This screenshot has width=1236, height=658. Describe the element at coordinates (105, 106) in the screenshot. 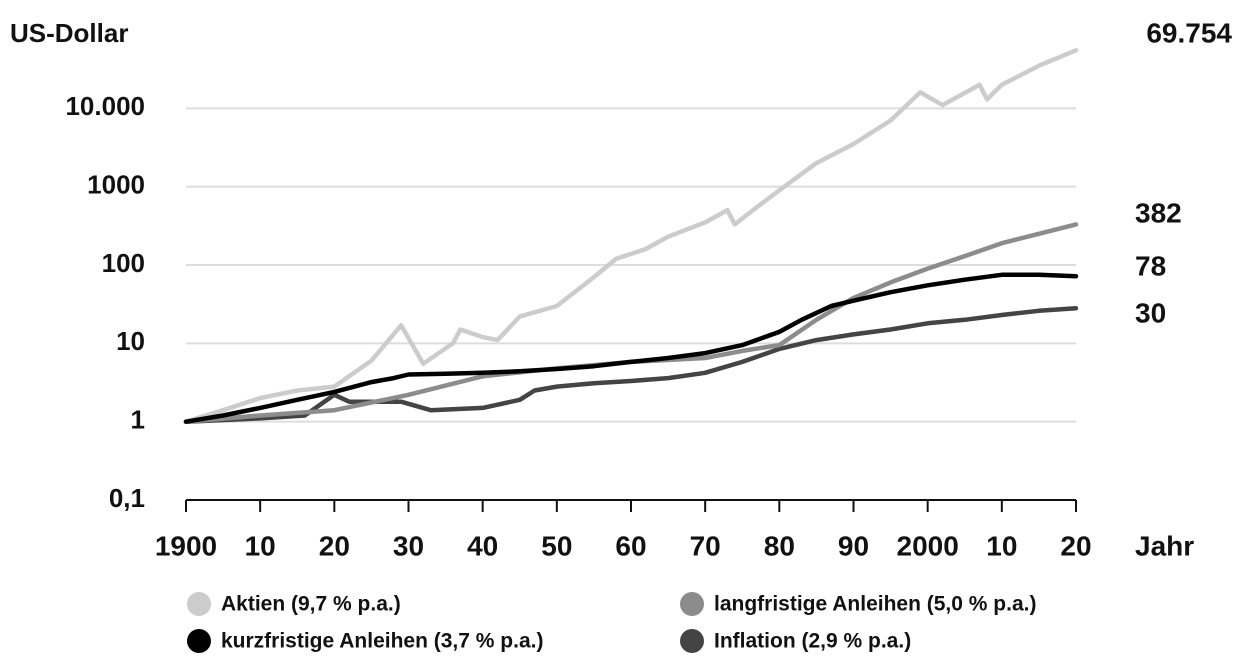

I see `y-tick-label: 10.000` at that location.